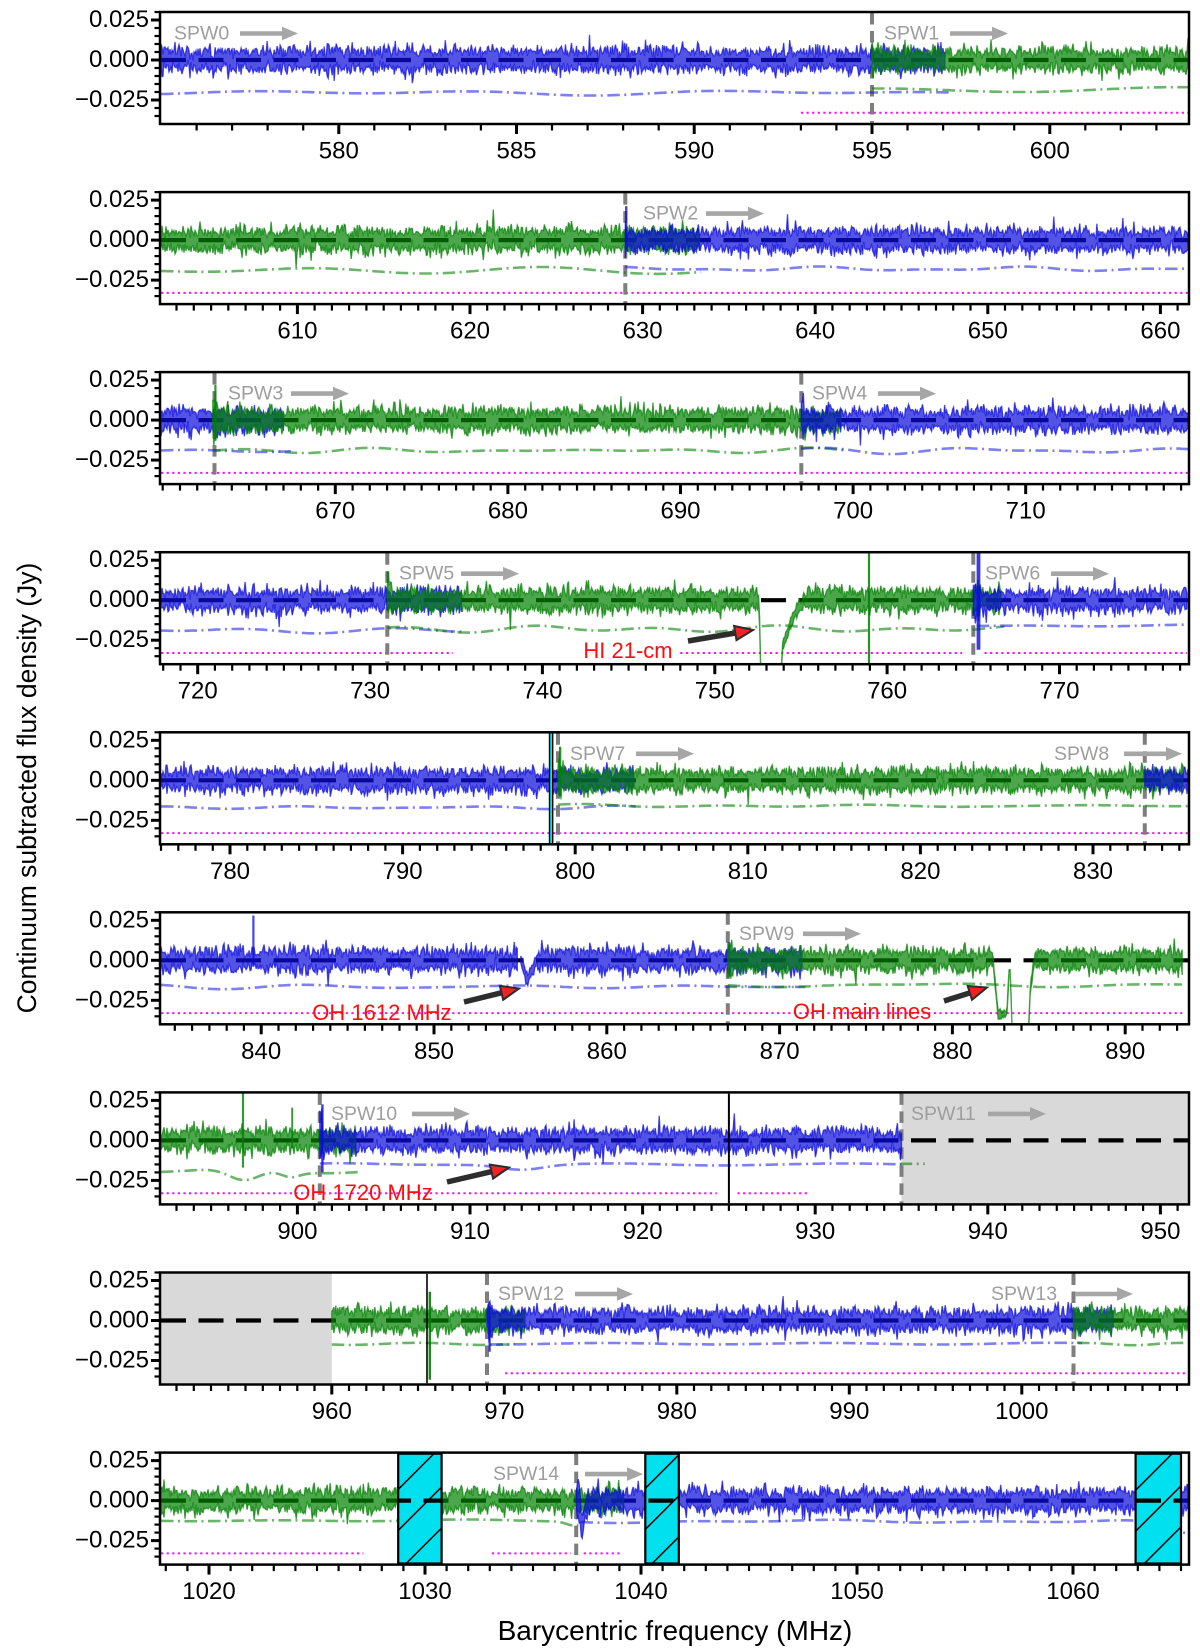  What do you see at coordinates (780, 1051) in the screenshot?
I see `svg-text: 870` at bounding box center [780, 1051].